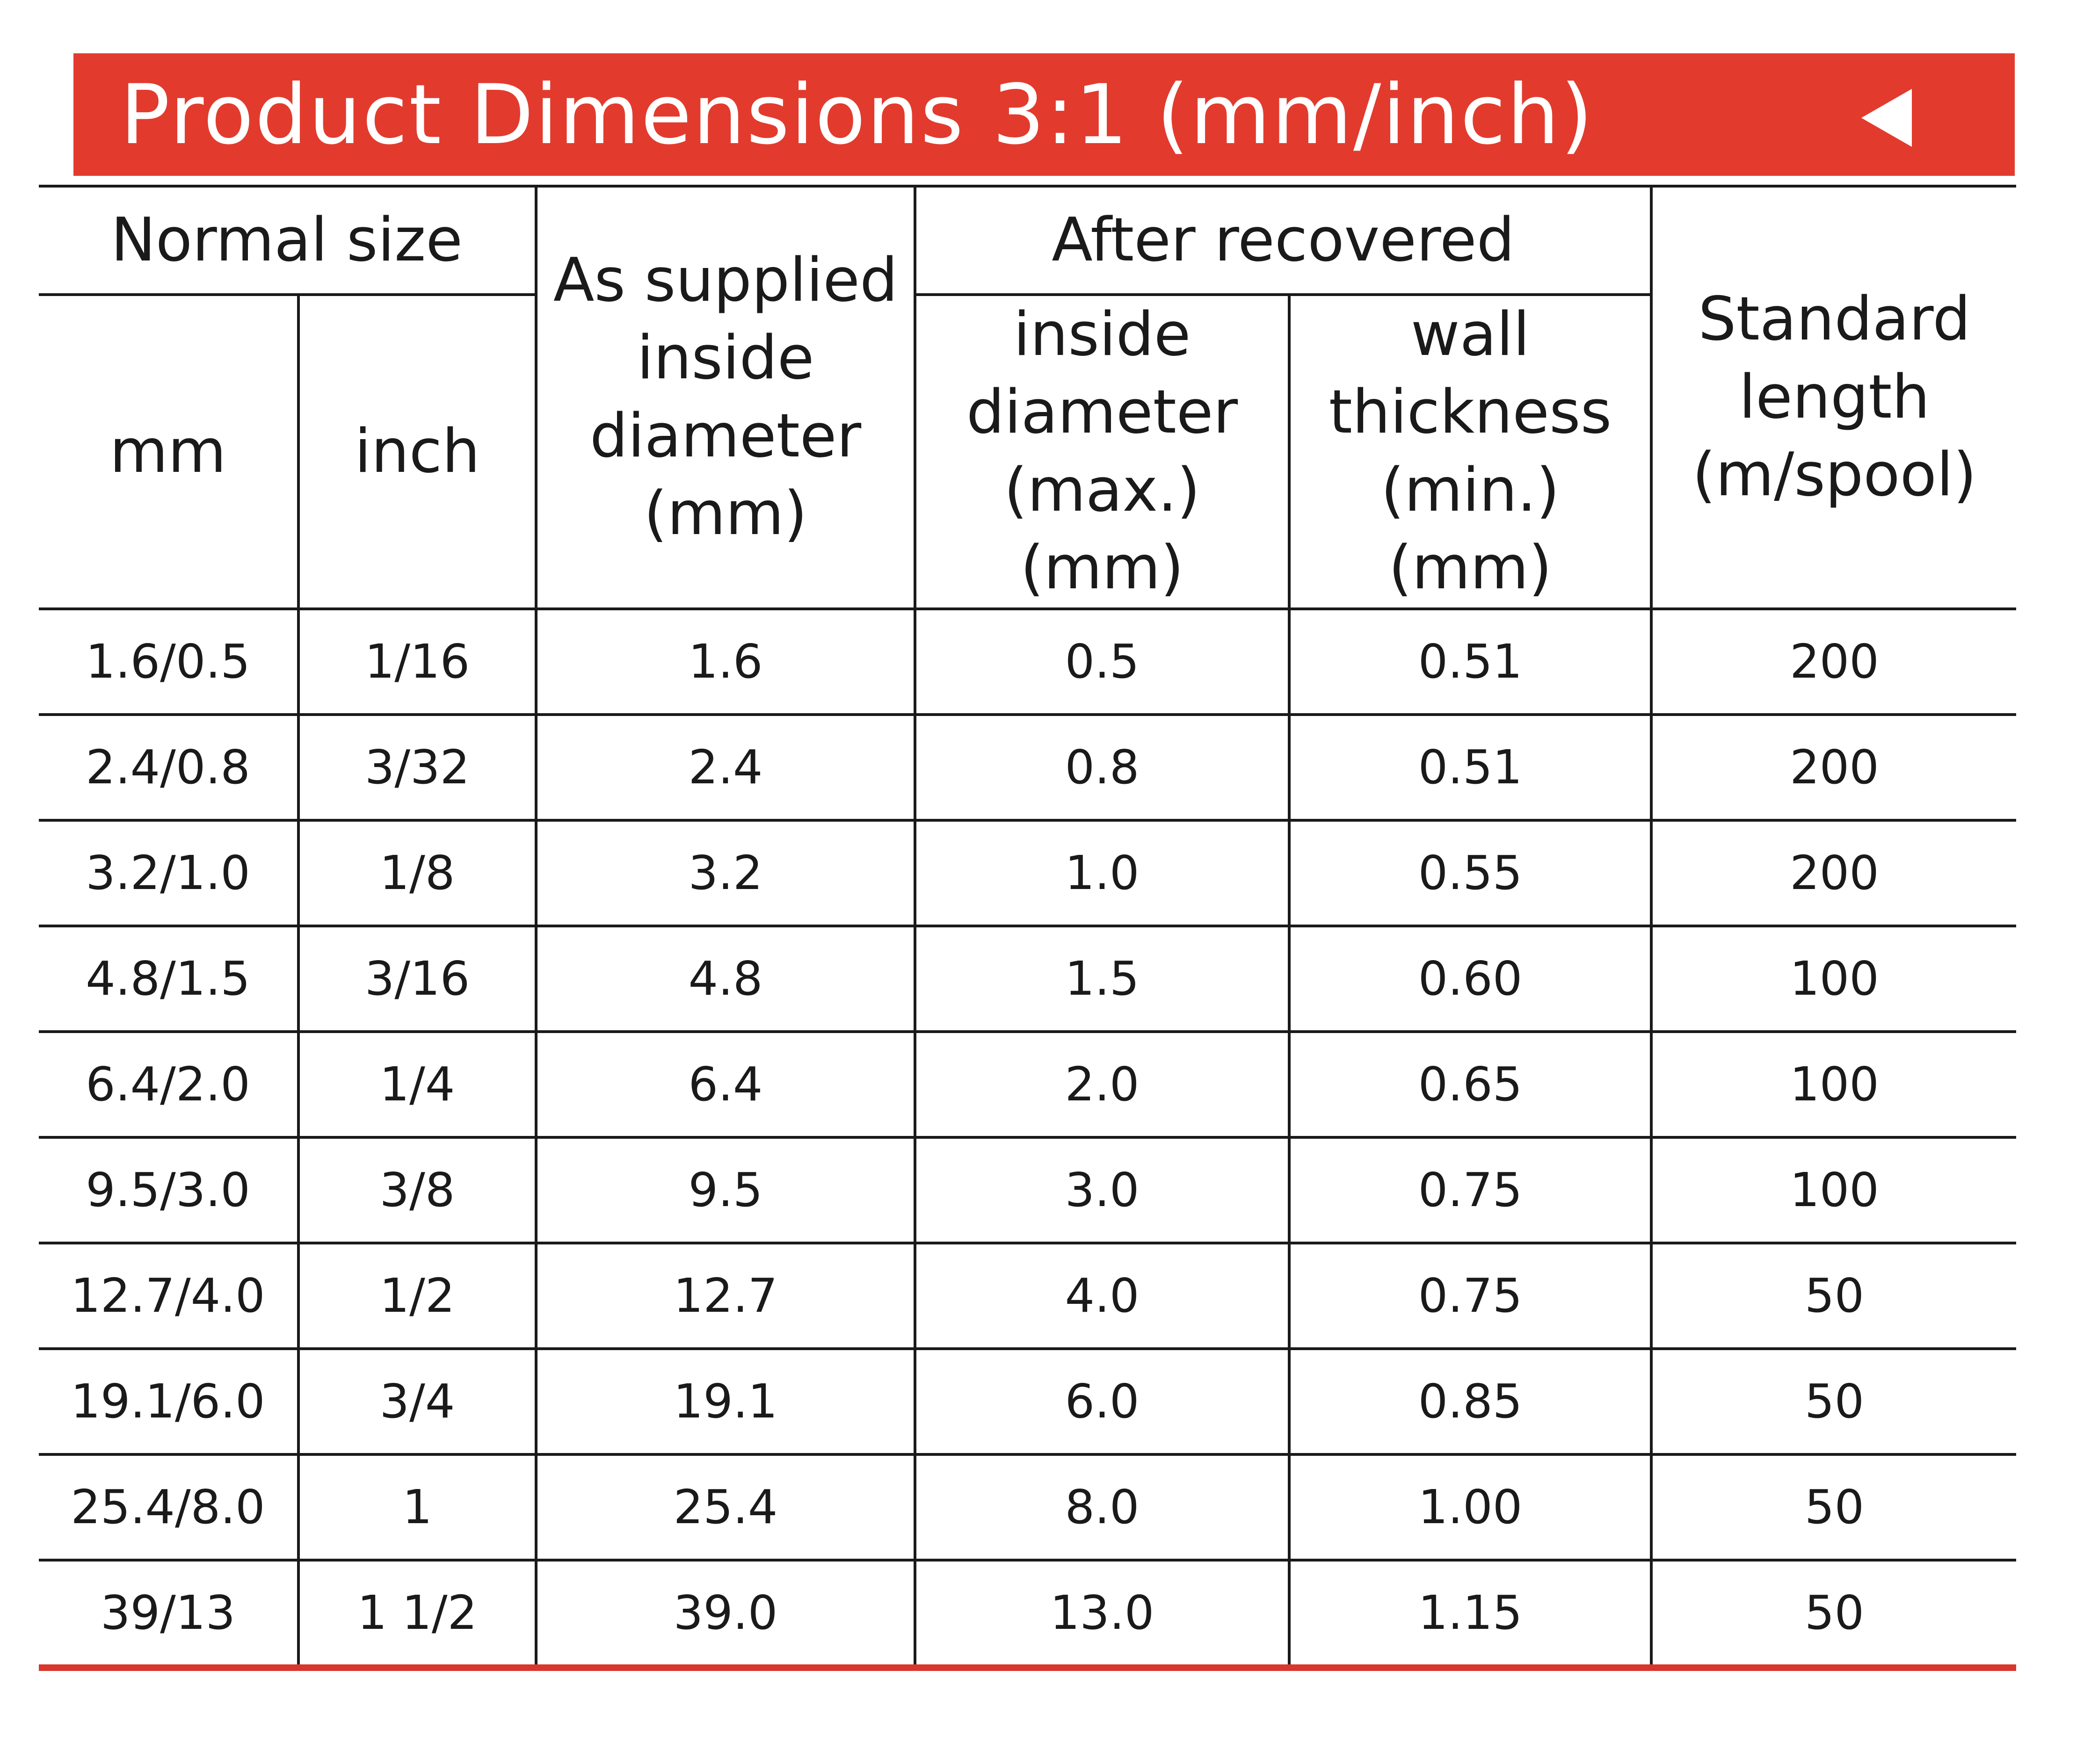 This screenshot has height=1764, width=2091. Describe the element at coordinates (1887, 118) in the screenshot. I see `left-triangle-icon` at that location.